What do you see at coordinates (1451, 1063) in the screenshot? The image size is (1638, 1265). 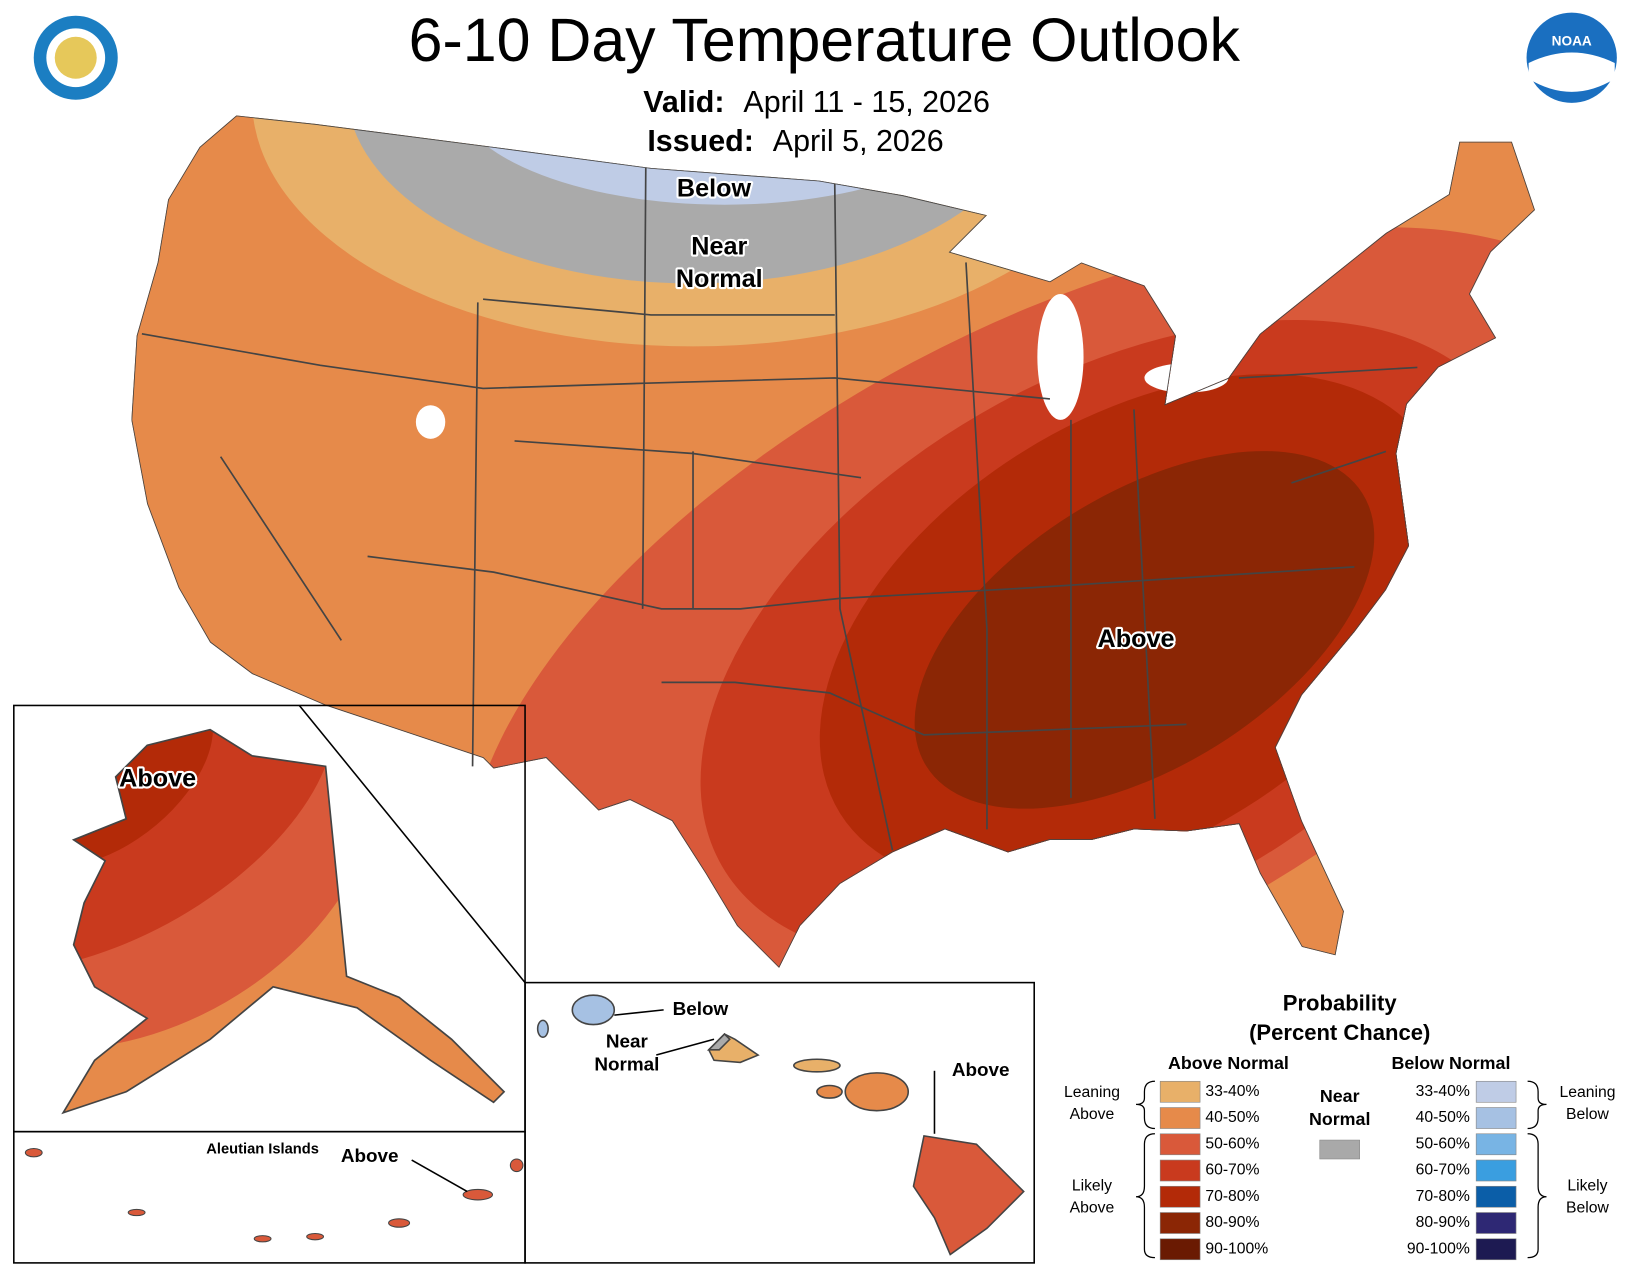 I see `legend-heading: Below Normal` at bounding box center [1451, 1063].